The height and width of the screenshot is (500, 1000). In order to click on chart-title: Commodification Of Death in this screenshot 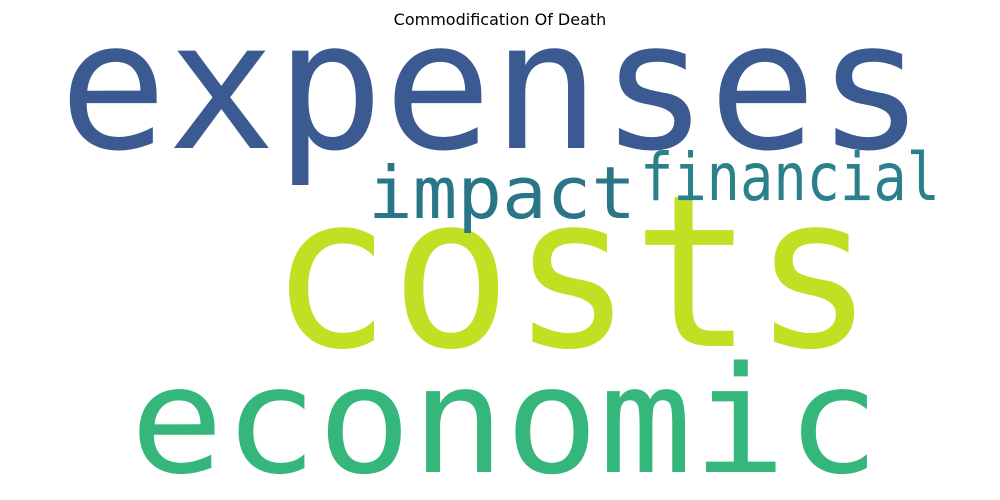, I will do `click(500, 19)`.